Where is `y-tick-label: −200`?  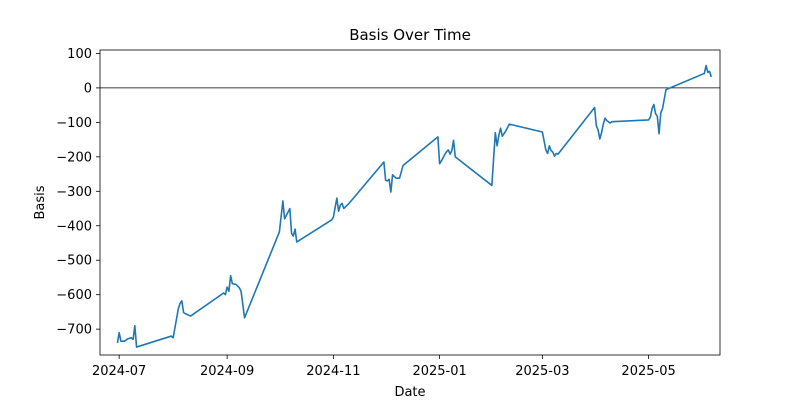
y-tick-label: −200 is located at coordinates (74, 157).